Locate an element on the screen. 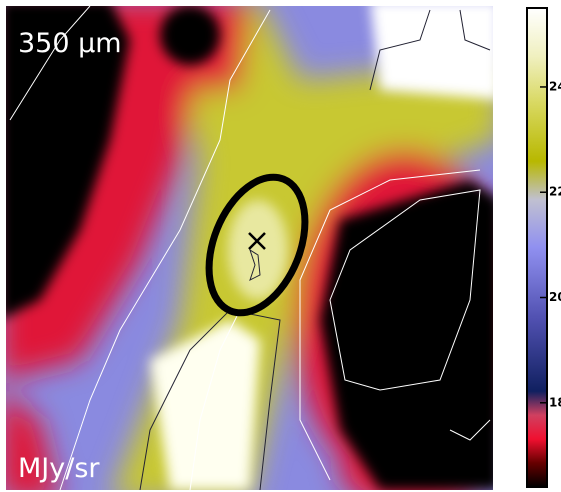 The width and height of the screenshot is (561, 492). source-marker is located at coordinates (257, 241).